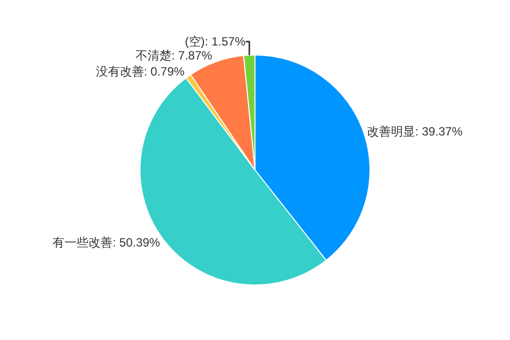 Image resolution: width=510 pixels, height=340 pixels. What do you see at coordinates (174, 55) in the screenshot?
I see `slice-label: 不清楚: 7.87%` at bounding box center [174, 55].